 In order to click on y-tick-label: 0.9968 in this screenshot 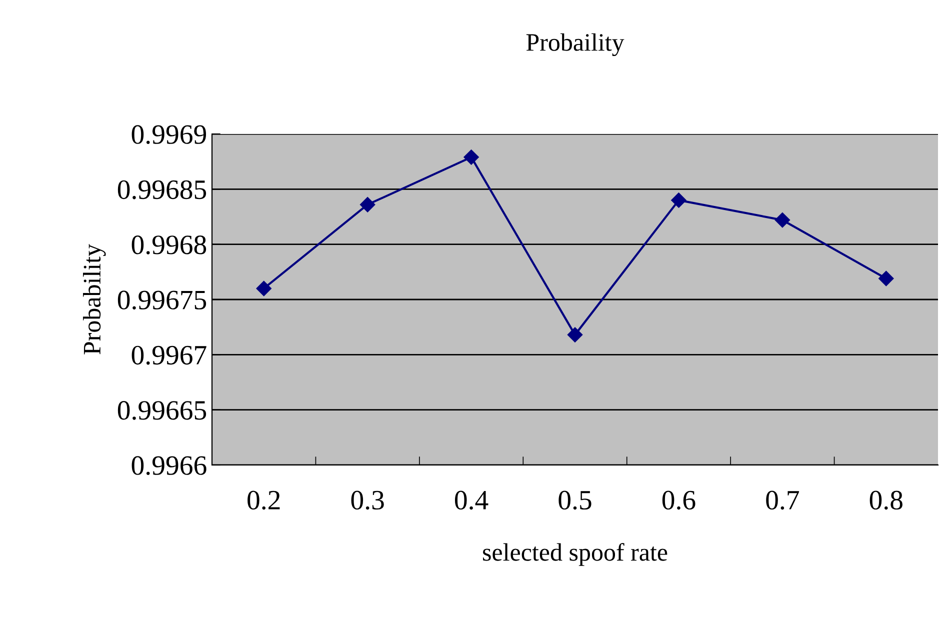, I will do `click(169, 245)`.